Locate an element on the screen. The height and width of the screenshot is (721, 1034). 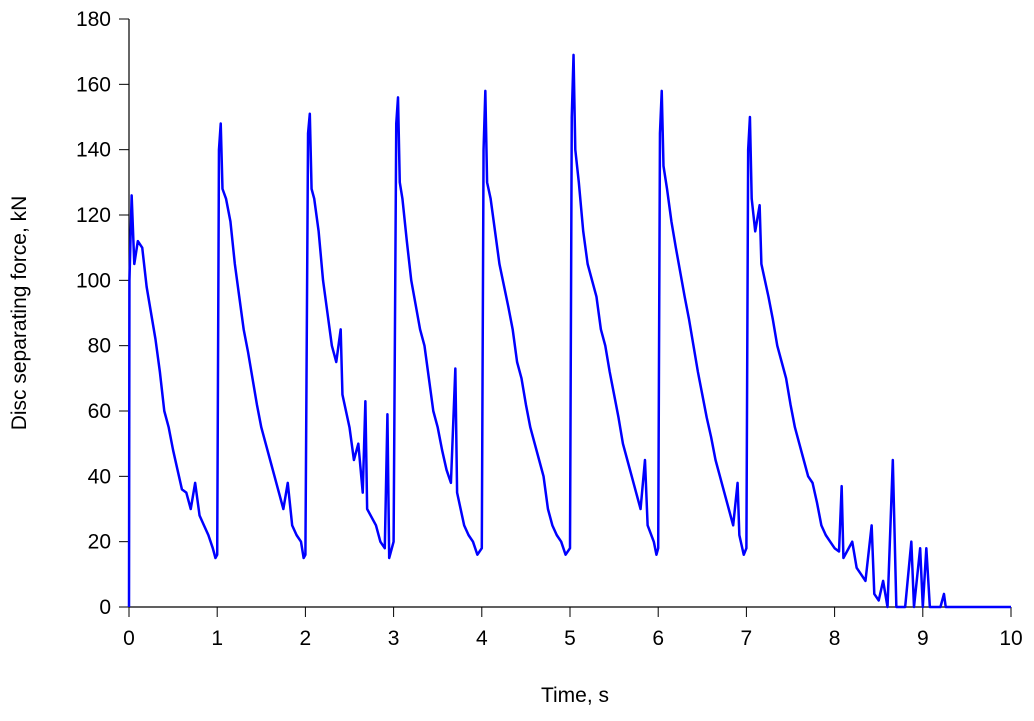
y-tick-label: 40 is located at coordinates (99, 476).